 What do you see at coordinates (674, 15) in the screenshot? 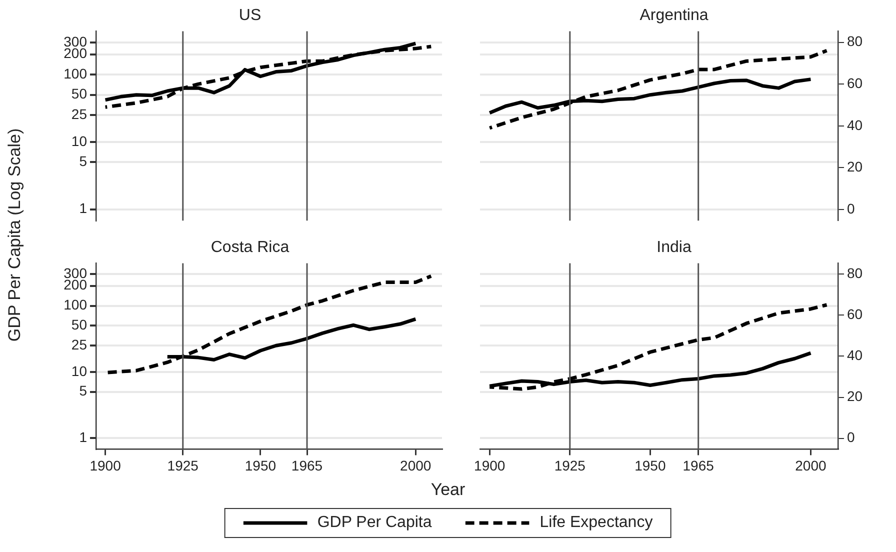
I see `chart-title: Argentina` at bounding box center [674, 15].